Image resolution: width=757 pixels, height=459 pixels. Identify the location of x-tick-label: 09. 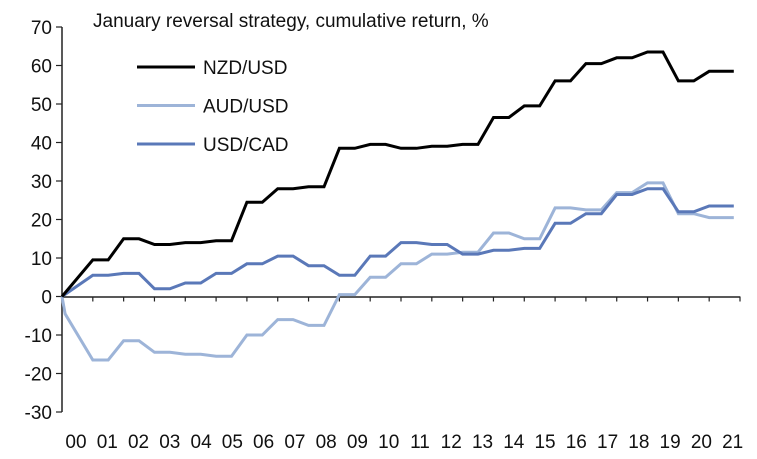
(357, 442).